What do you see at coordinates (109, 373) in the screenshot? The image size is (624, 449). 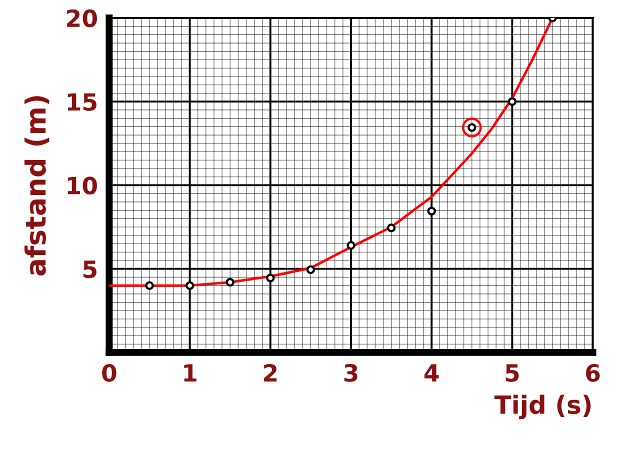 I see `x-tick-label: 0` at bounding box center [109, 373].